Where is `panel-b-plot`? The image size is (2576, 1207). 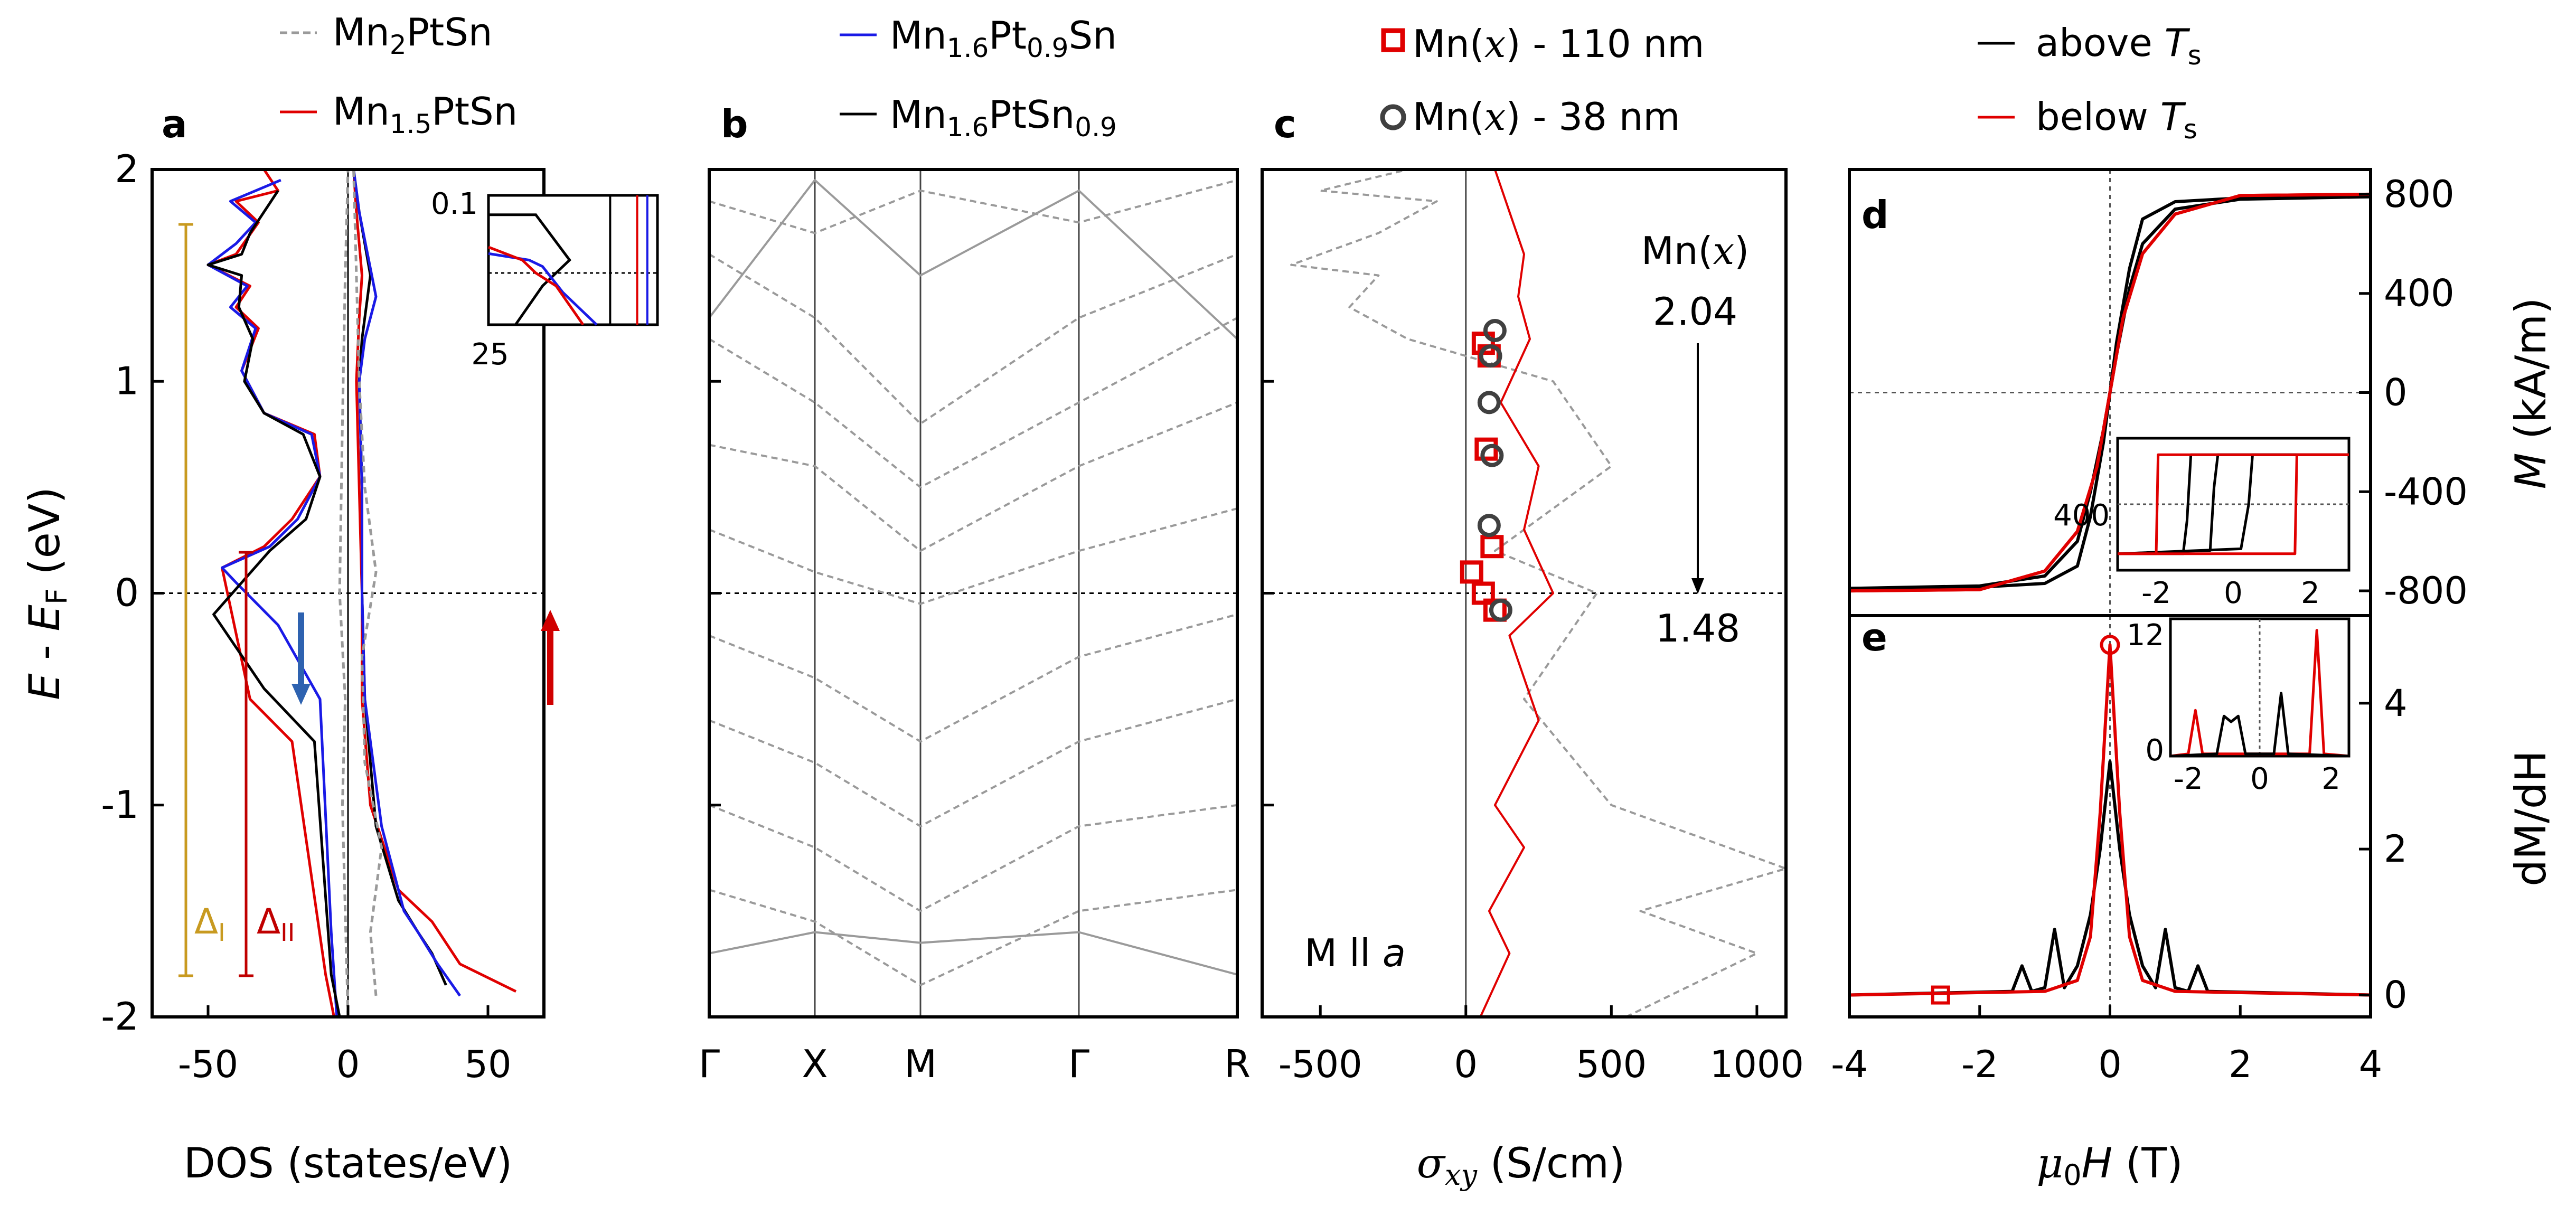
panel-b-plot is located at coordinates (973, 593).